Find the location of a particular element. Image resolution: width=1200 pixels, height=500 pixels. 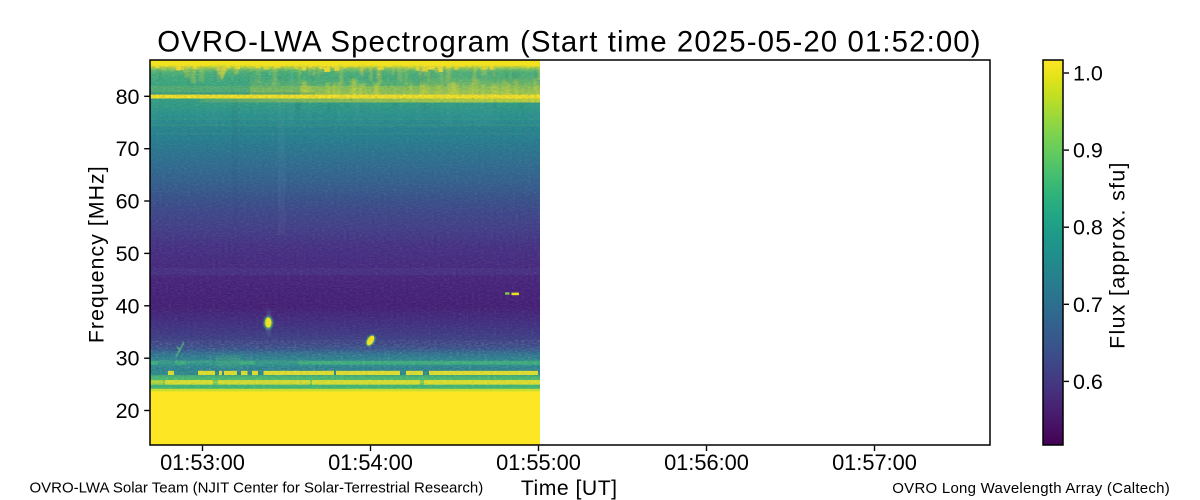

svg-text: 20 is located at coordinates (128, 411).